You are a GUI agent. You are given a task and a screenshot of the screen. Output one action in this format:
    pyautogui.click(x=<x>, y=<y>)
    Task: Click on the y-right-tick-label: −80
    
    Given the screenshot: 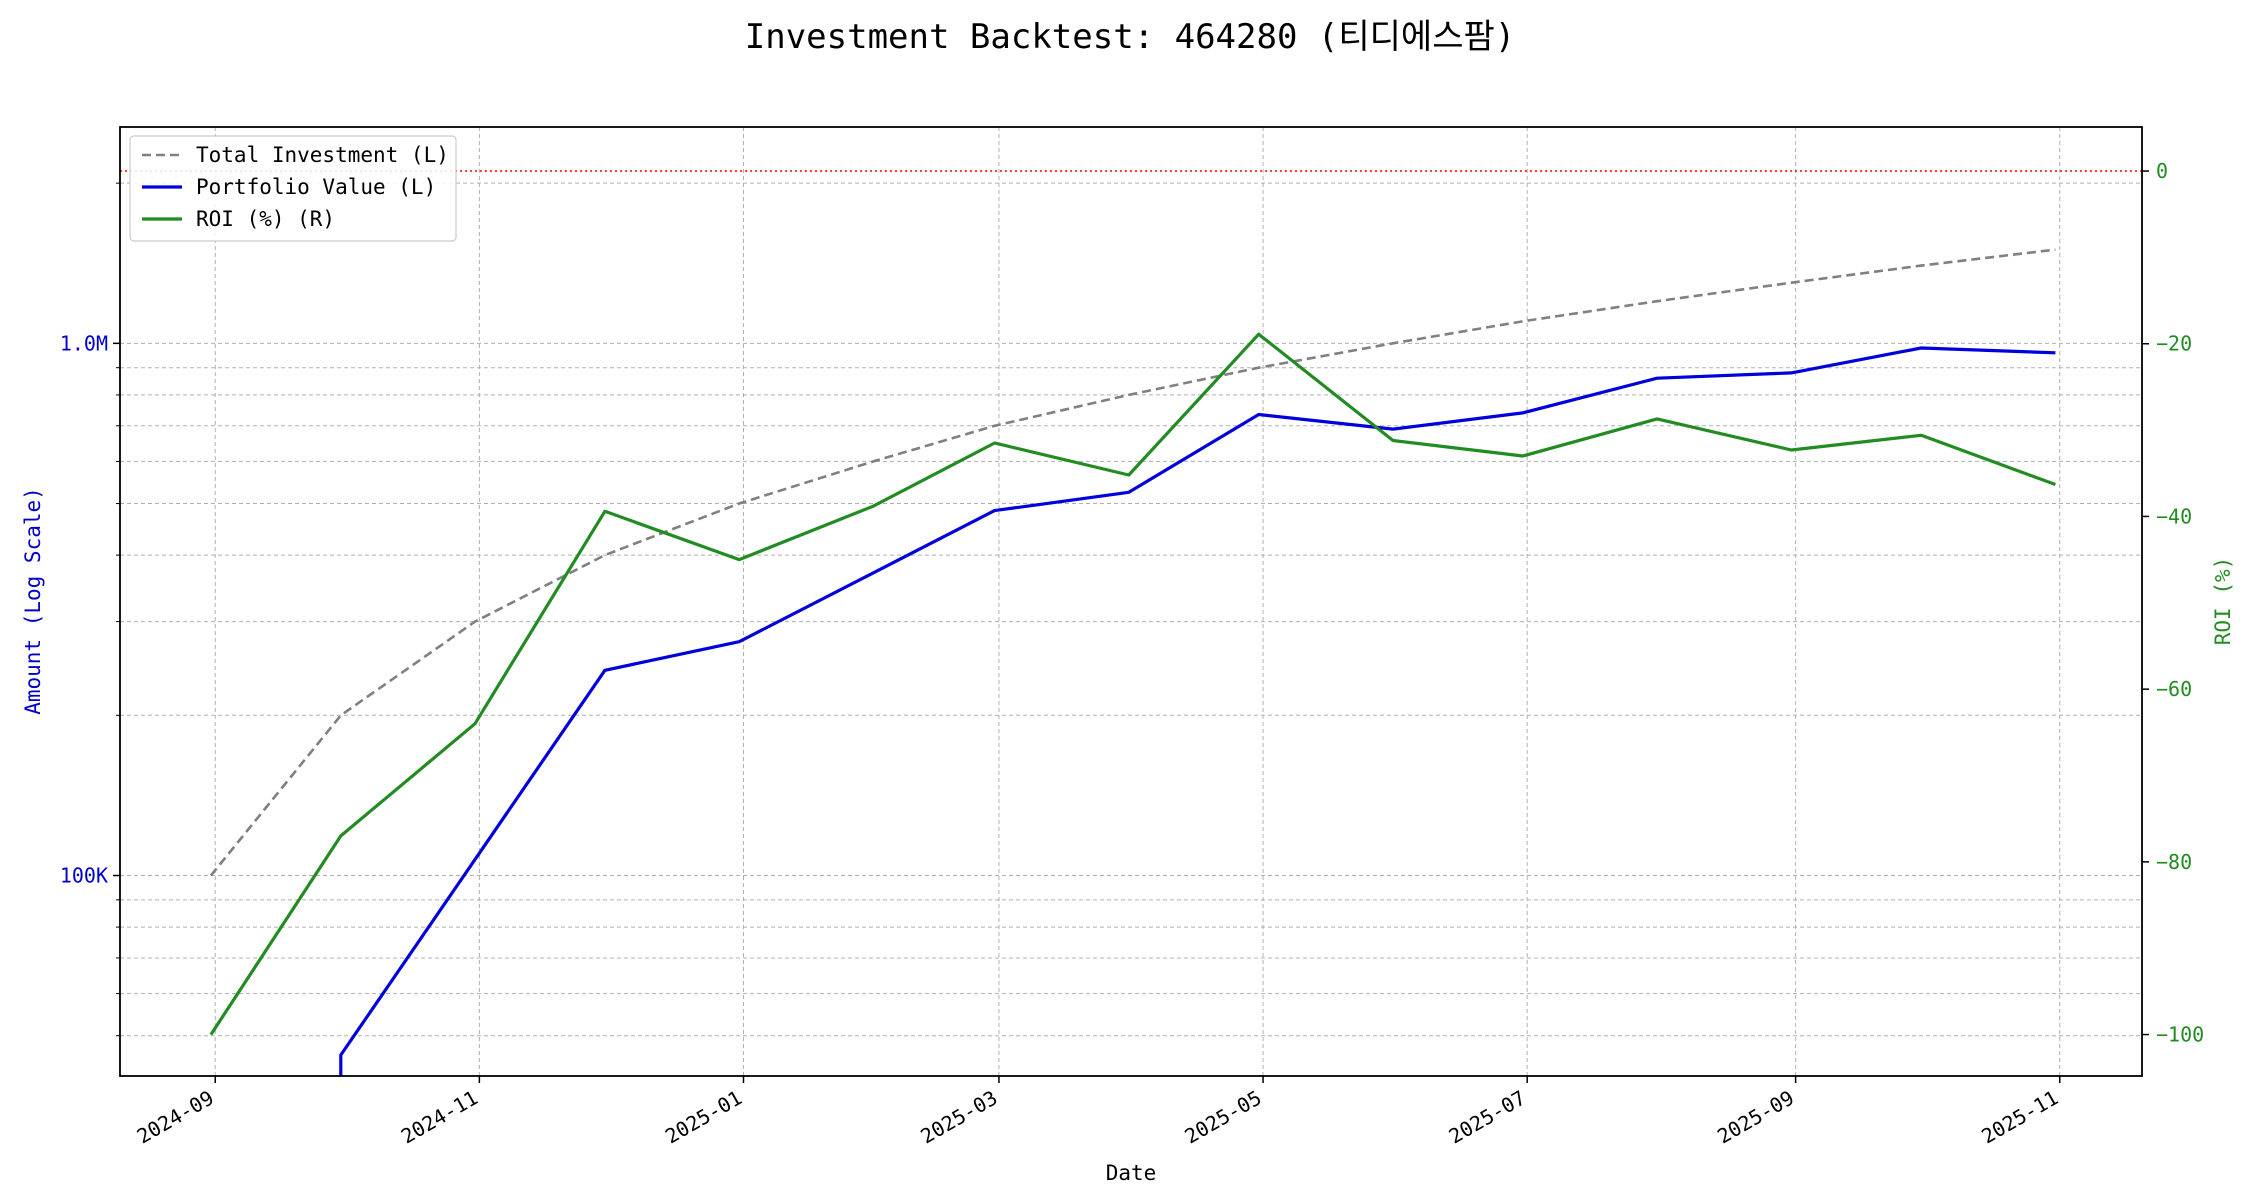 What is the action you would take?
    pyautogui.click(x=2174, y=862)
    